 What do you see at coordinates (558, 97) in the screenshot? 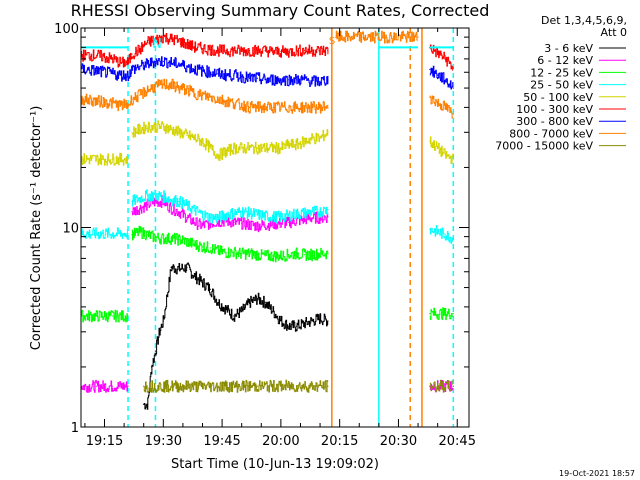
I see `legend-entry-label: 50 - 100 keV` at bounding box center [558, 97].